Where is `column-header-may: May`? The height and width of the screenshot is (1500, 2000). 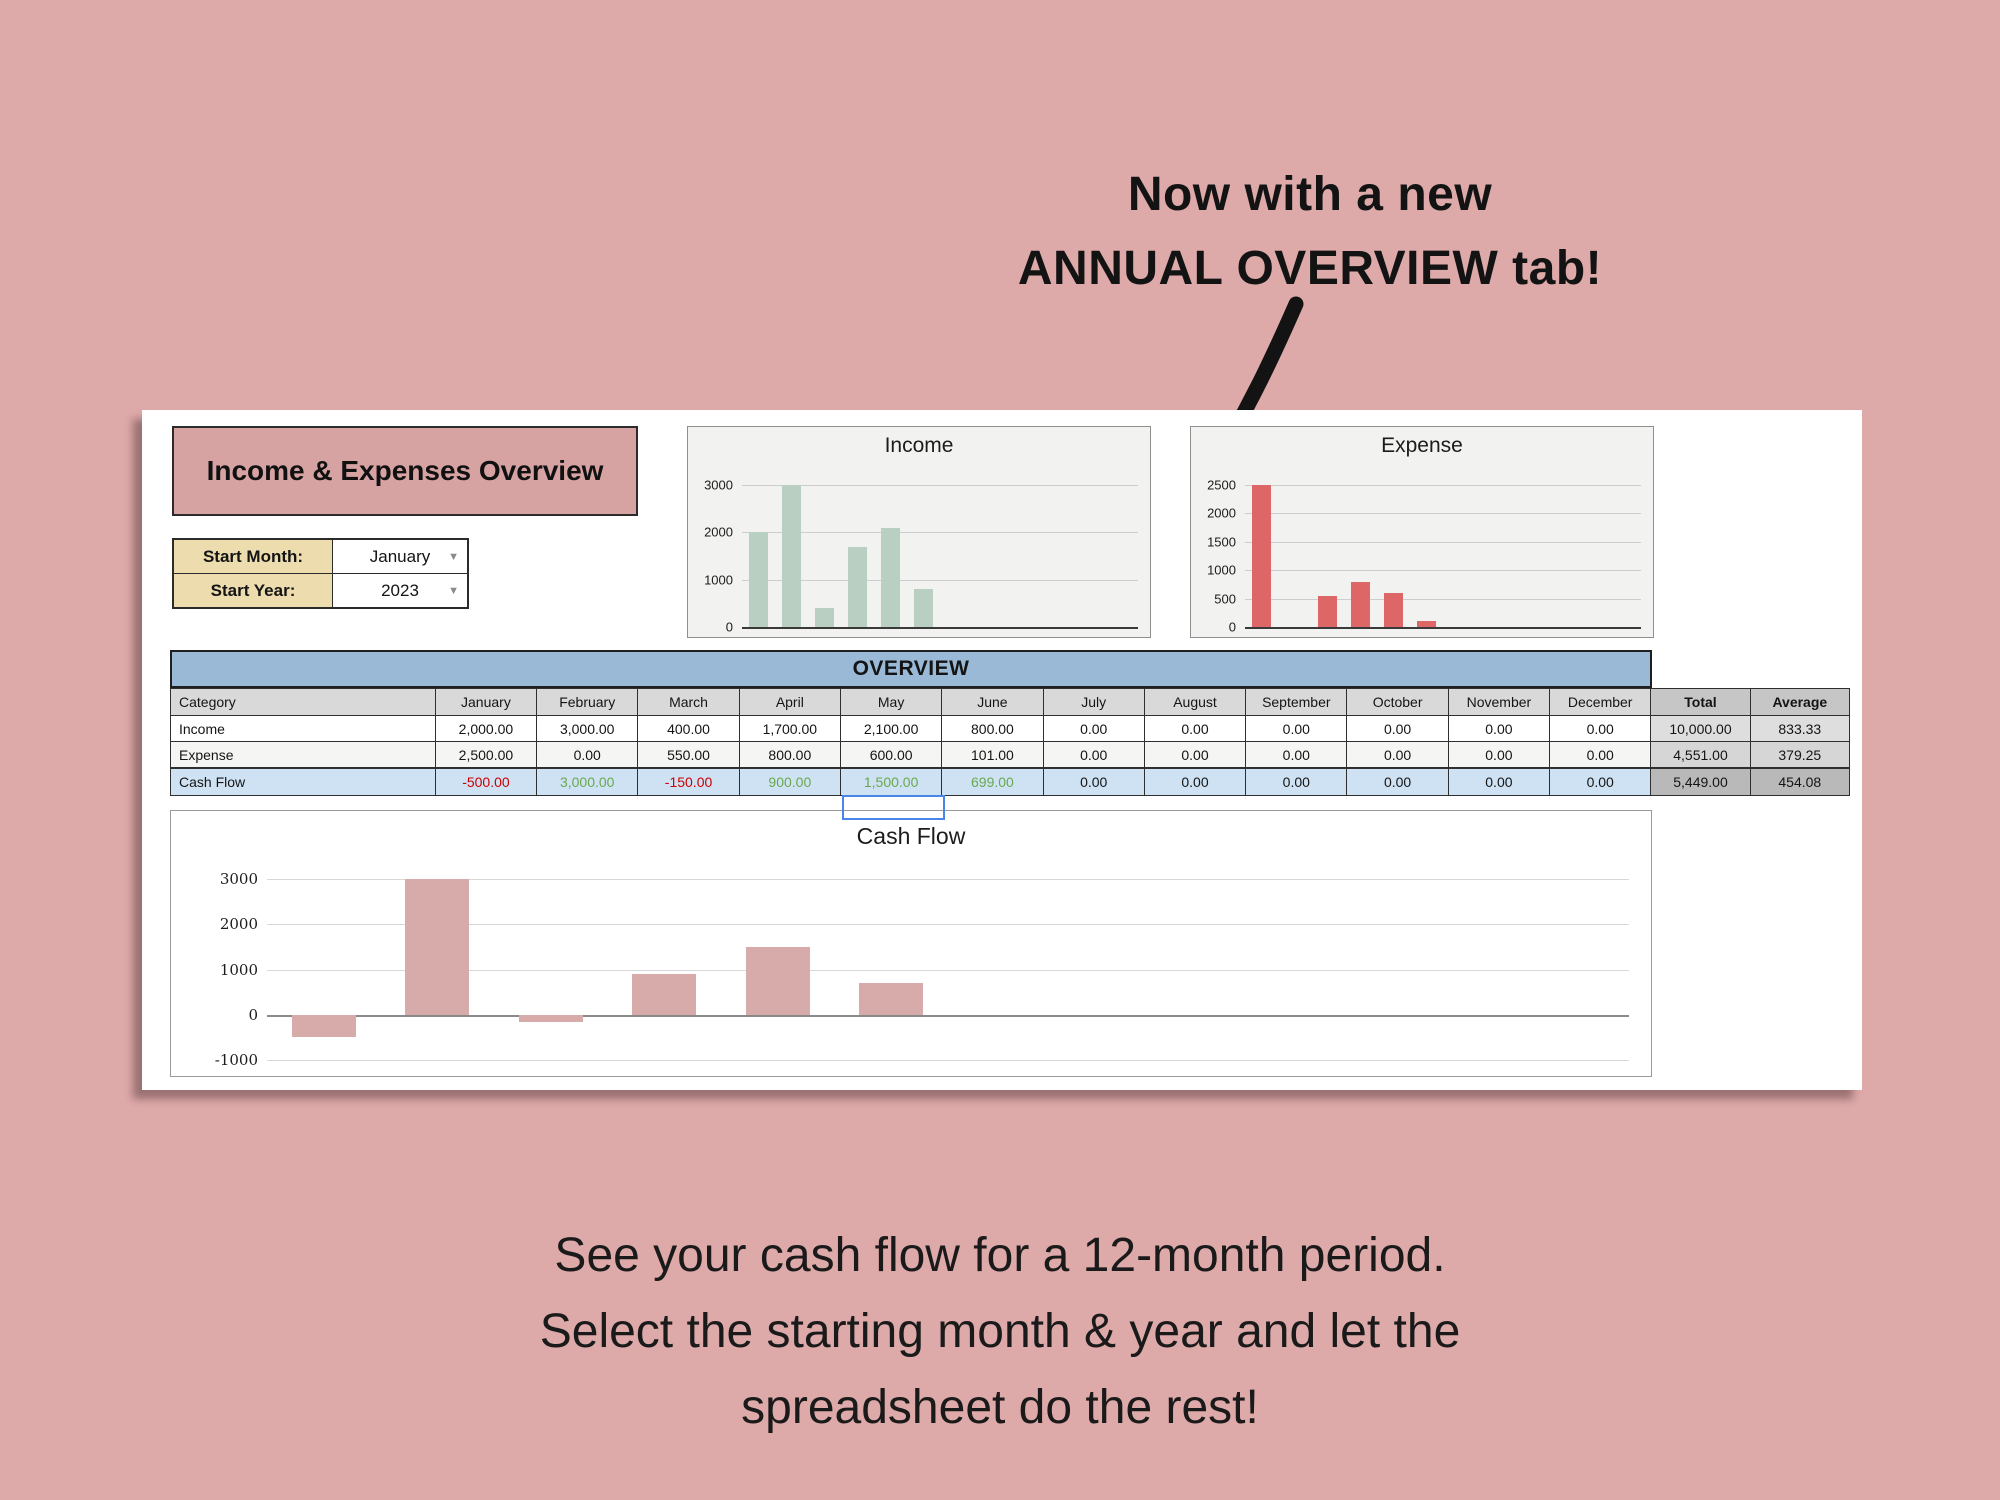
column-header-may: May is located at coordinates (891, 702).